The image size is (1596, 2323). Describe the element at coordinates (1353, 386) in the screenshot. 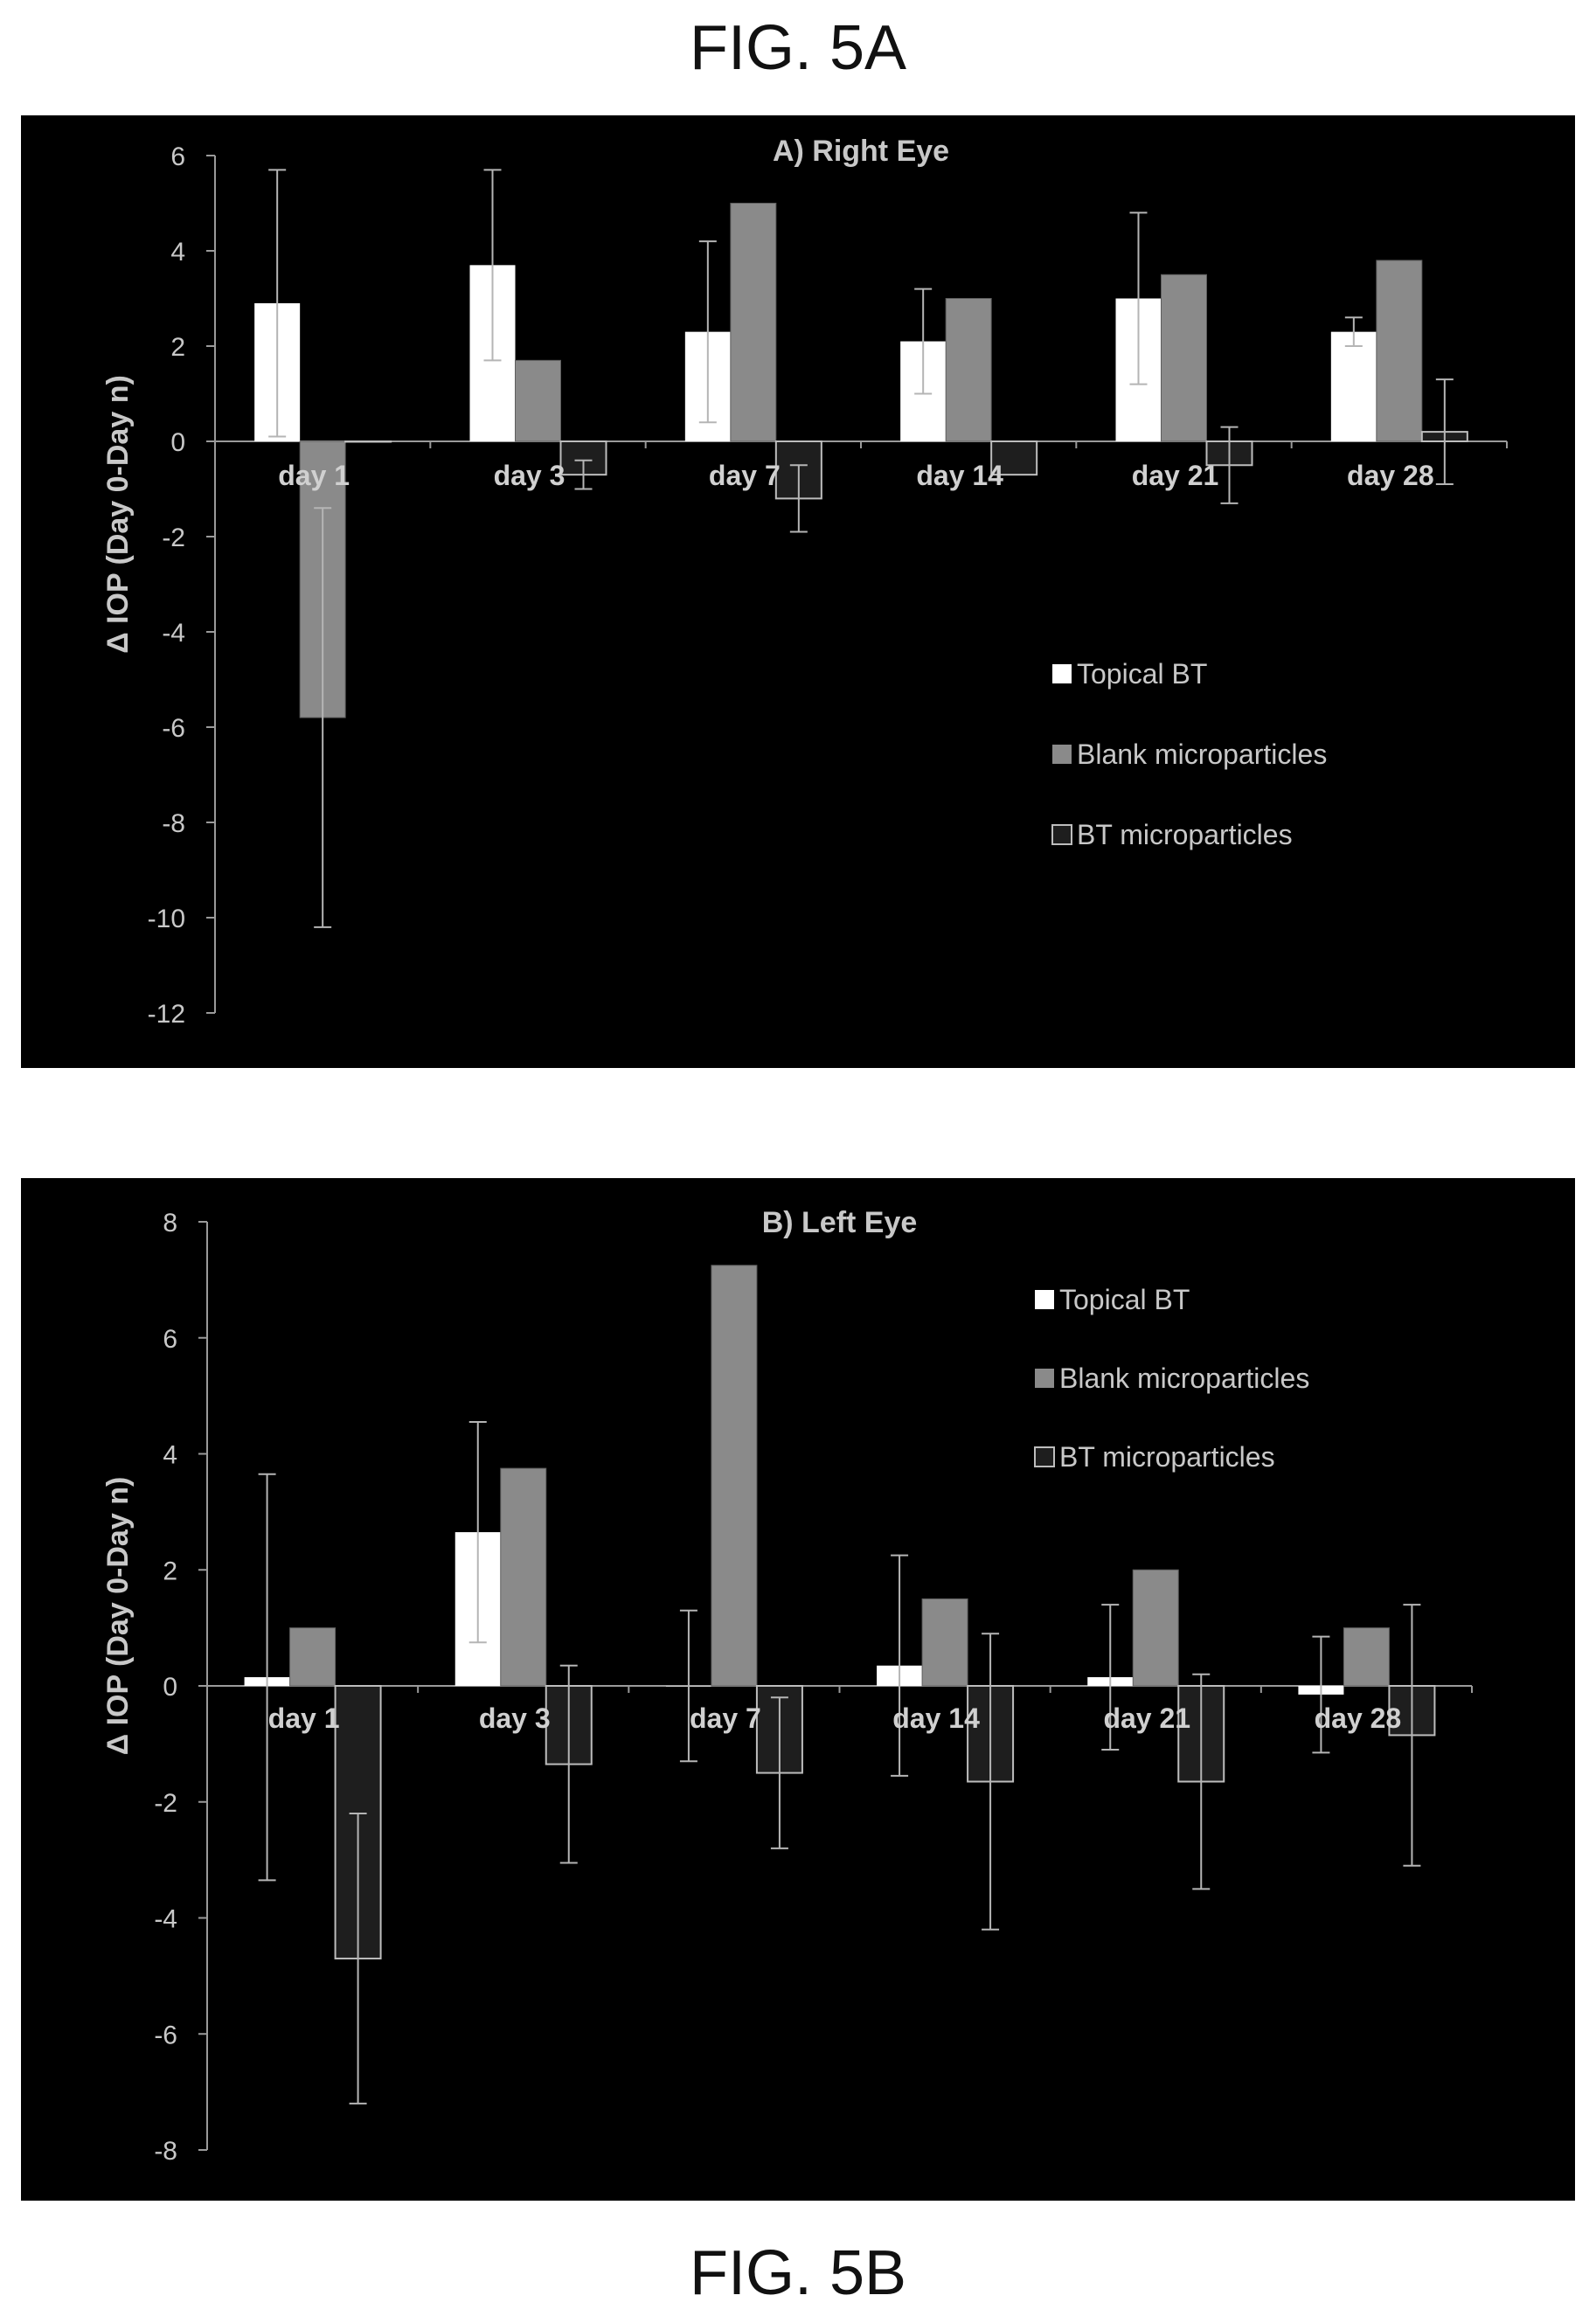

I see `bar-topical-bt` at that location.